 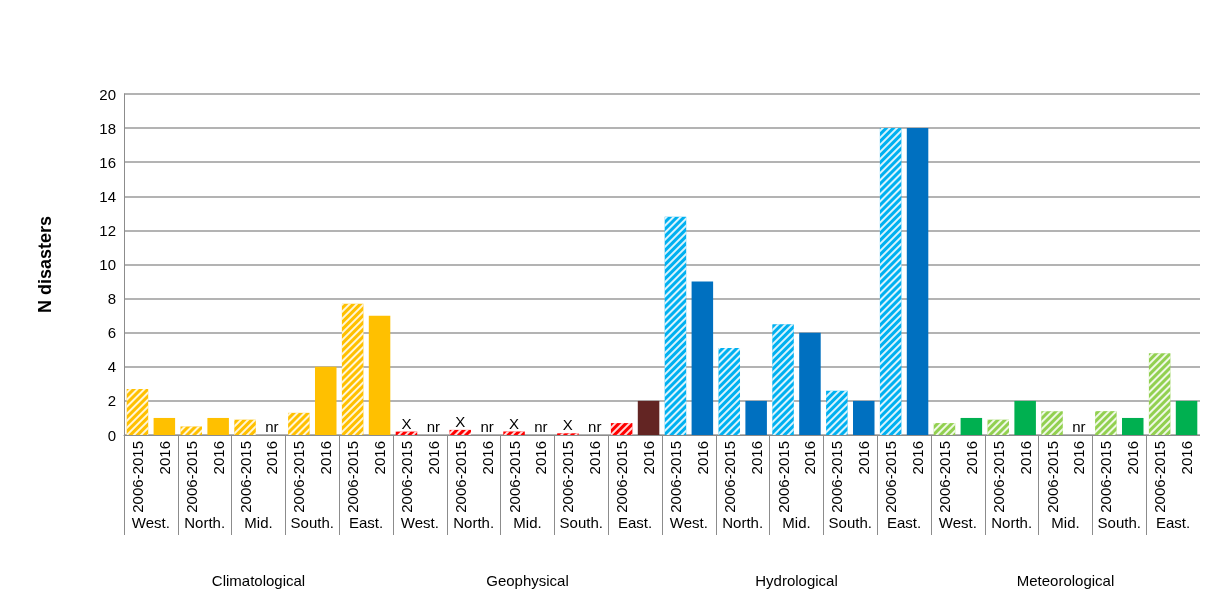 What do you see at coordinates (107, 128) in the screenshot?
I see `y-tick-label: 18` at bounding box center [107, 128].